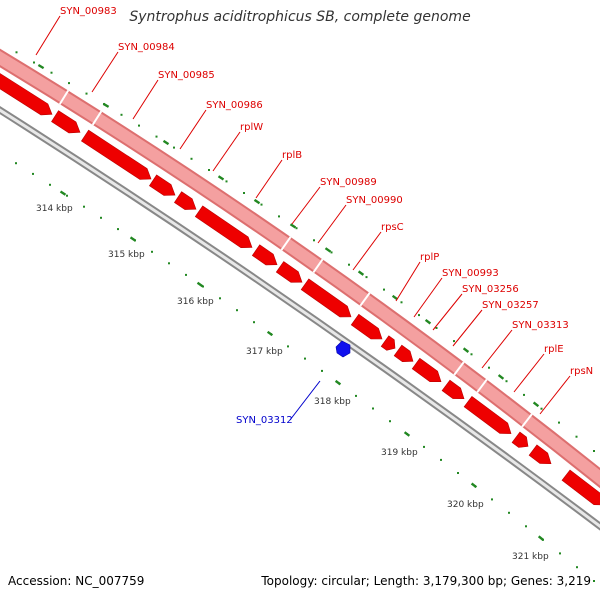 The image size is (600, 600). What do you see at coordinates (234, 105) in the screenshot?
I see `gene-label: SYN_00986` at bounding box center [234, 105].